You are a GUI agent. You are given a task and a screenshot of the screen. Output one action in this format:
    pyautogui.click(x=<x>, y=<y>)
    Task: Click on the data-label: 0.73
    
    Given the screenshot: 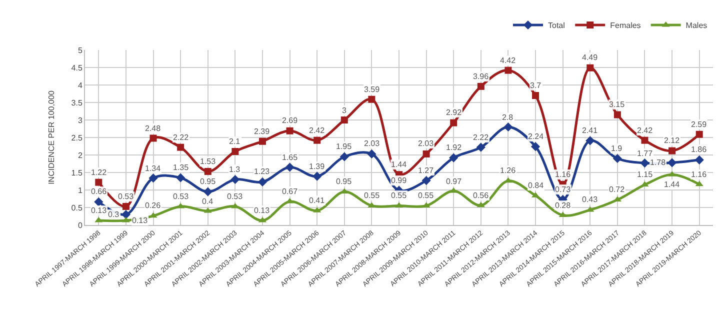 What is the action you would take?
    pyautogui.click(x=563, y=189)
    